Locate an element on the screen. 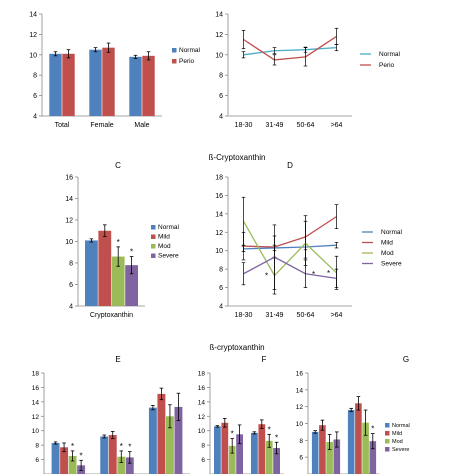 This screenshot has width=474, height=474. legend-label-perio: Perio is located at coordinates (387, 65).